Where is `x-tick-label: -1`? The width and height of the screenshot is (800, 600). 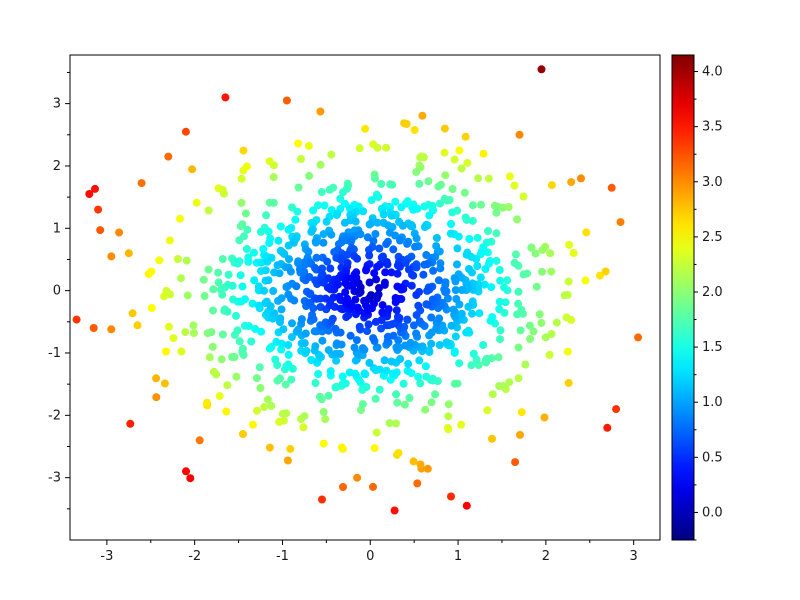
x-tick-label: -1 is located at coordinates (282, 556).